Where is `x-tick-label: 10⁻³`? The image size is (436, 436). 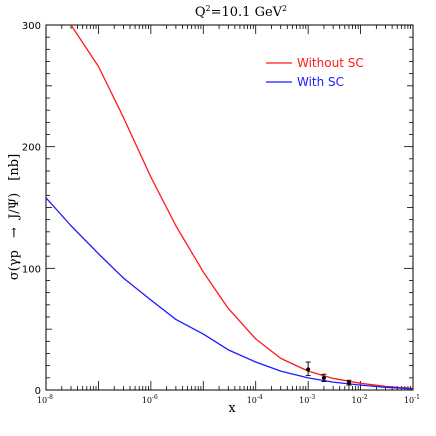 x-tick-label: 10⁻³ is located at coordinates (307, 399).